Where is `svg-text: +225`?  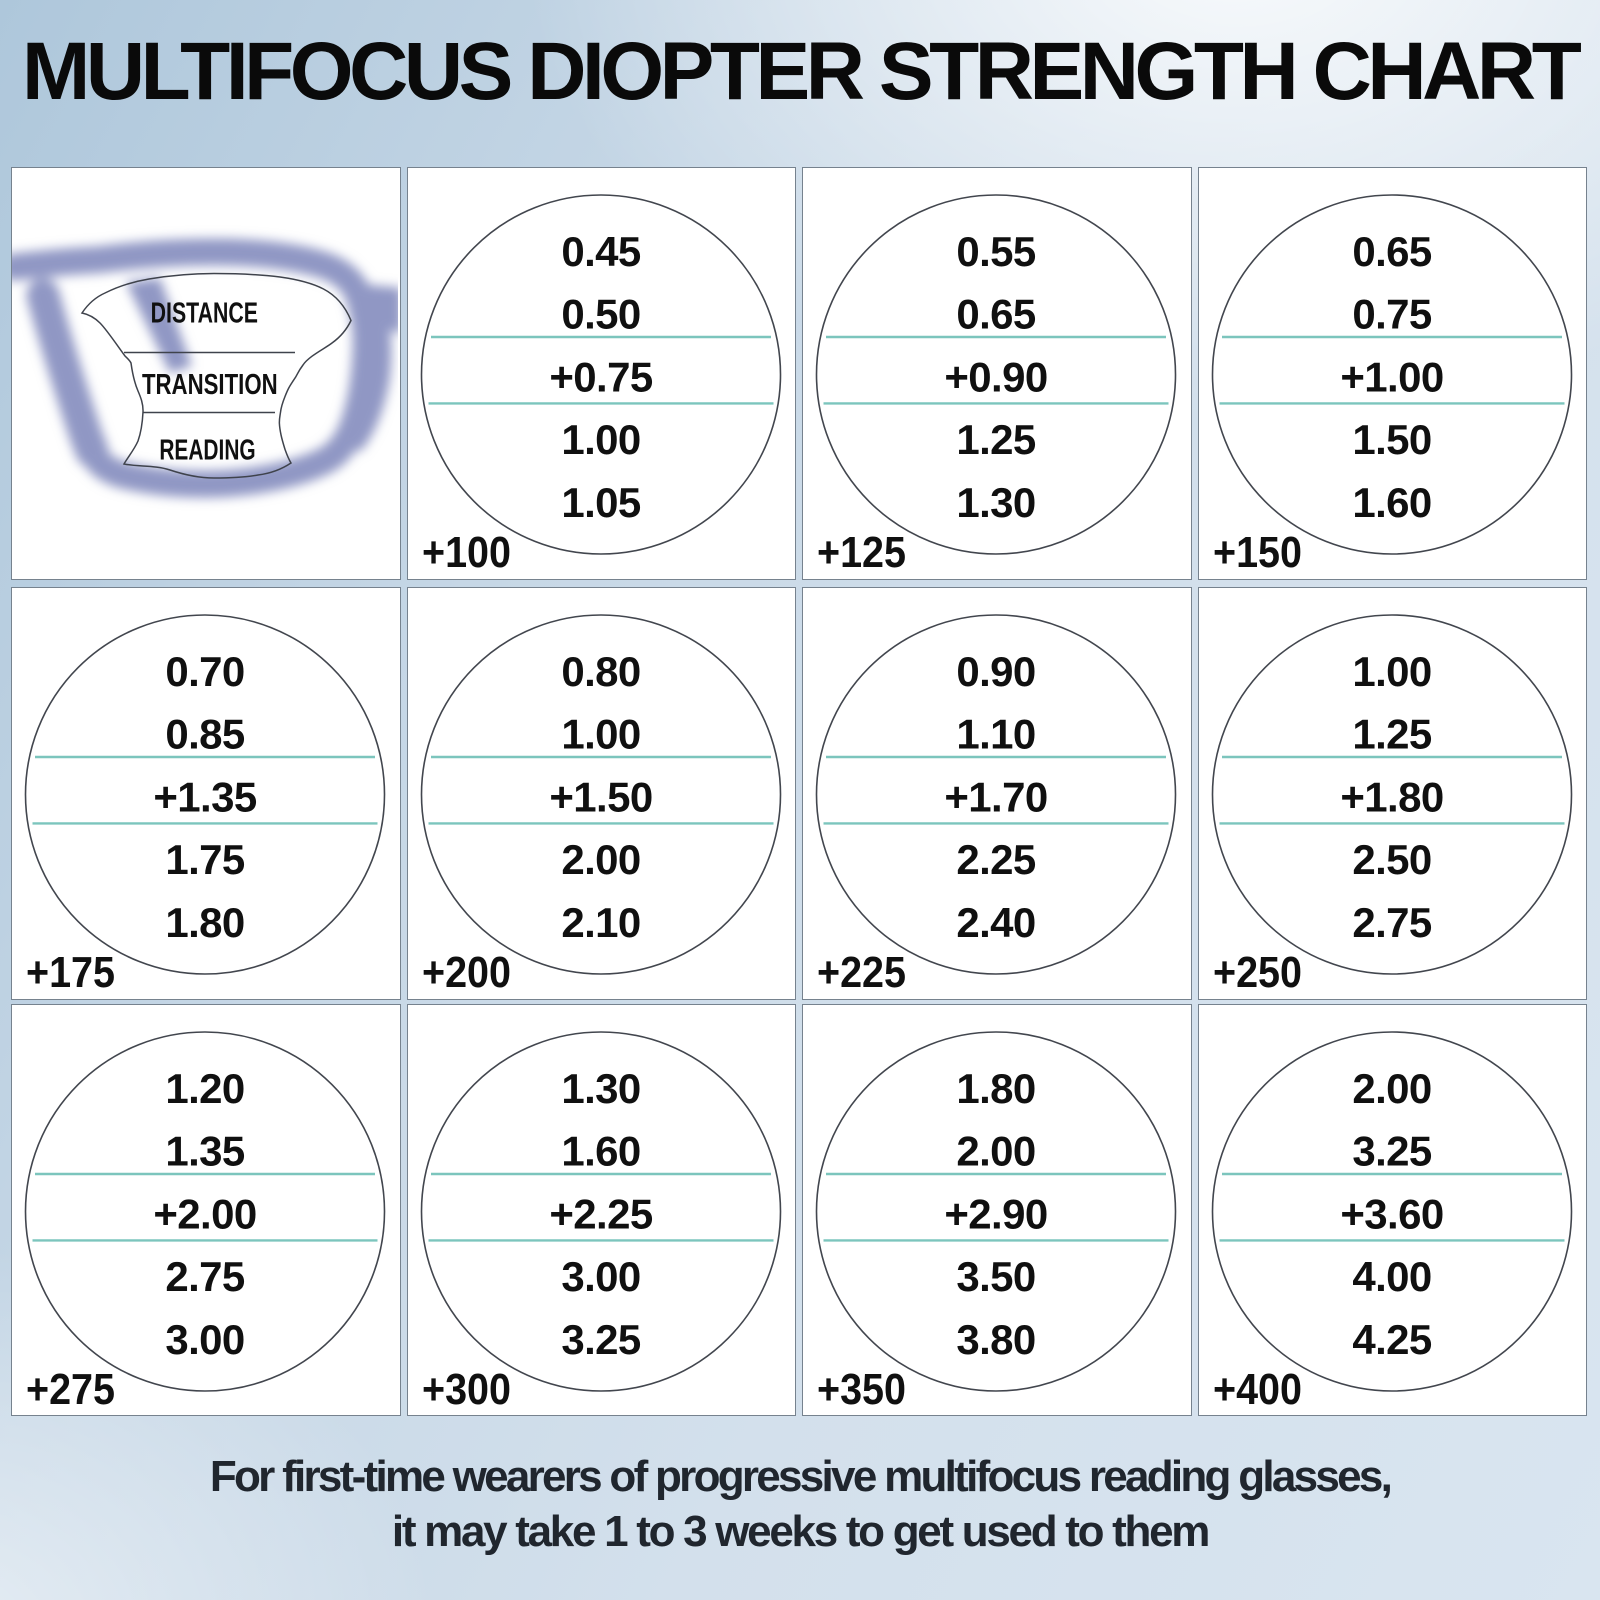
svg-text: +225 is located at coordinates (861, 972).